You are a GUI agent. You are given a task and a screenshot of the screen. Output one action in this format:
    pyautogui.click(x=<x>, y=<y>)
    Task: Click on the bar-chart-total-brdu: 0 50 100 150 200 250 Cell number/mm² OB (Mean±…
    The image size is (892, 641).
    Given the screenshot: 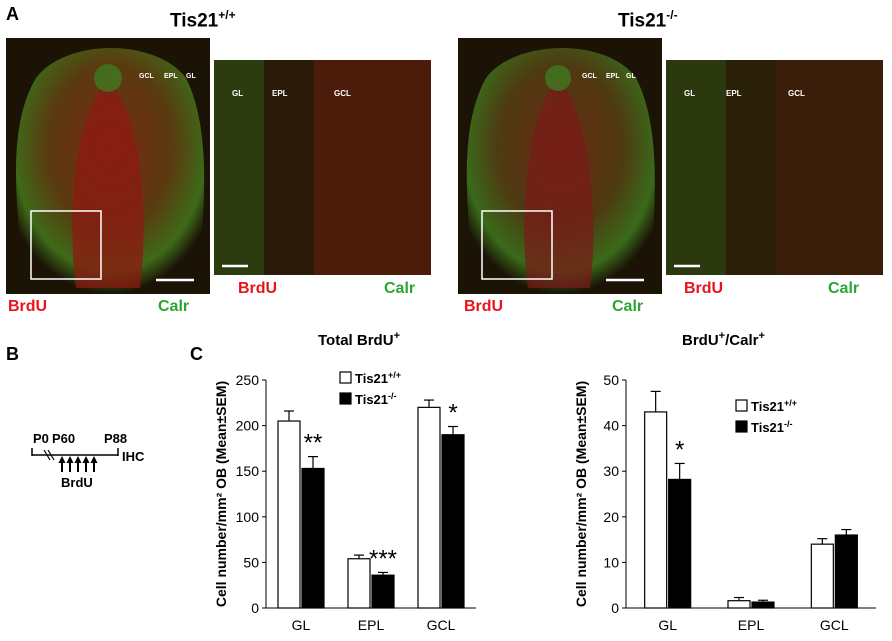 What is the action you would take?
    pyautogui.click(x=344, y=501)
    